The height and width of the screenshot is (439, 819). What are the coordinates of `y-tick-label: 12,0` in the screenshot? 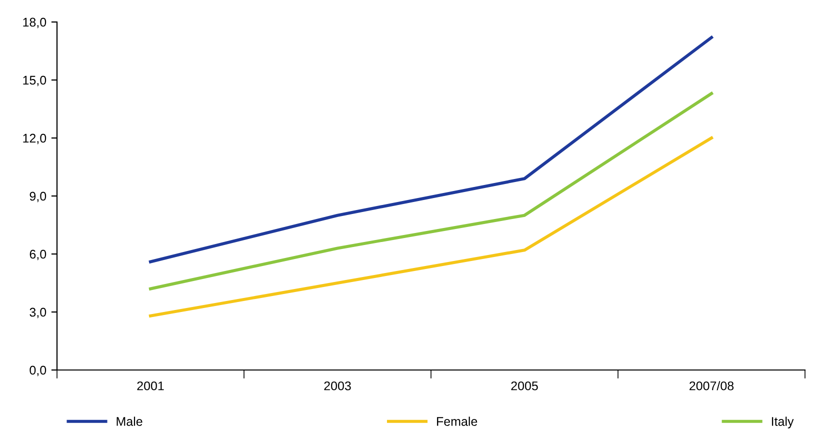 It's located at (34, 139).